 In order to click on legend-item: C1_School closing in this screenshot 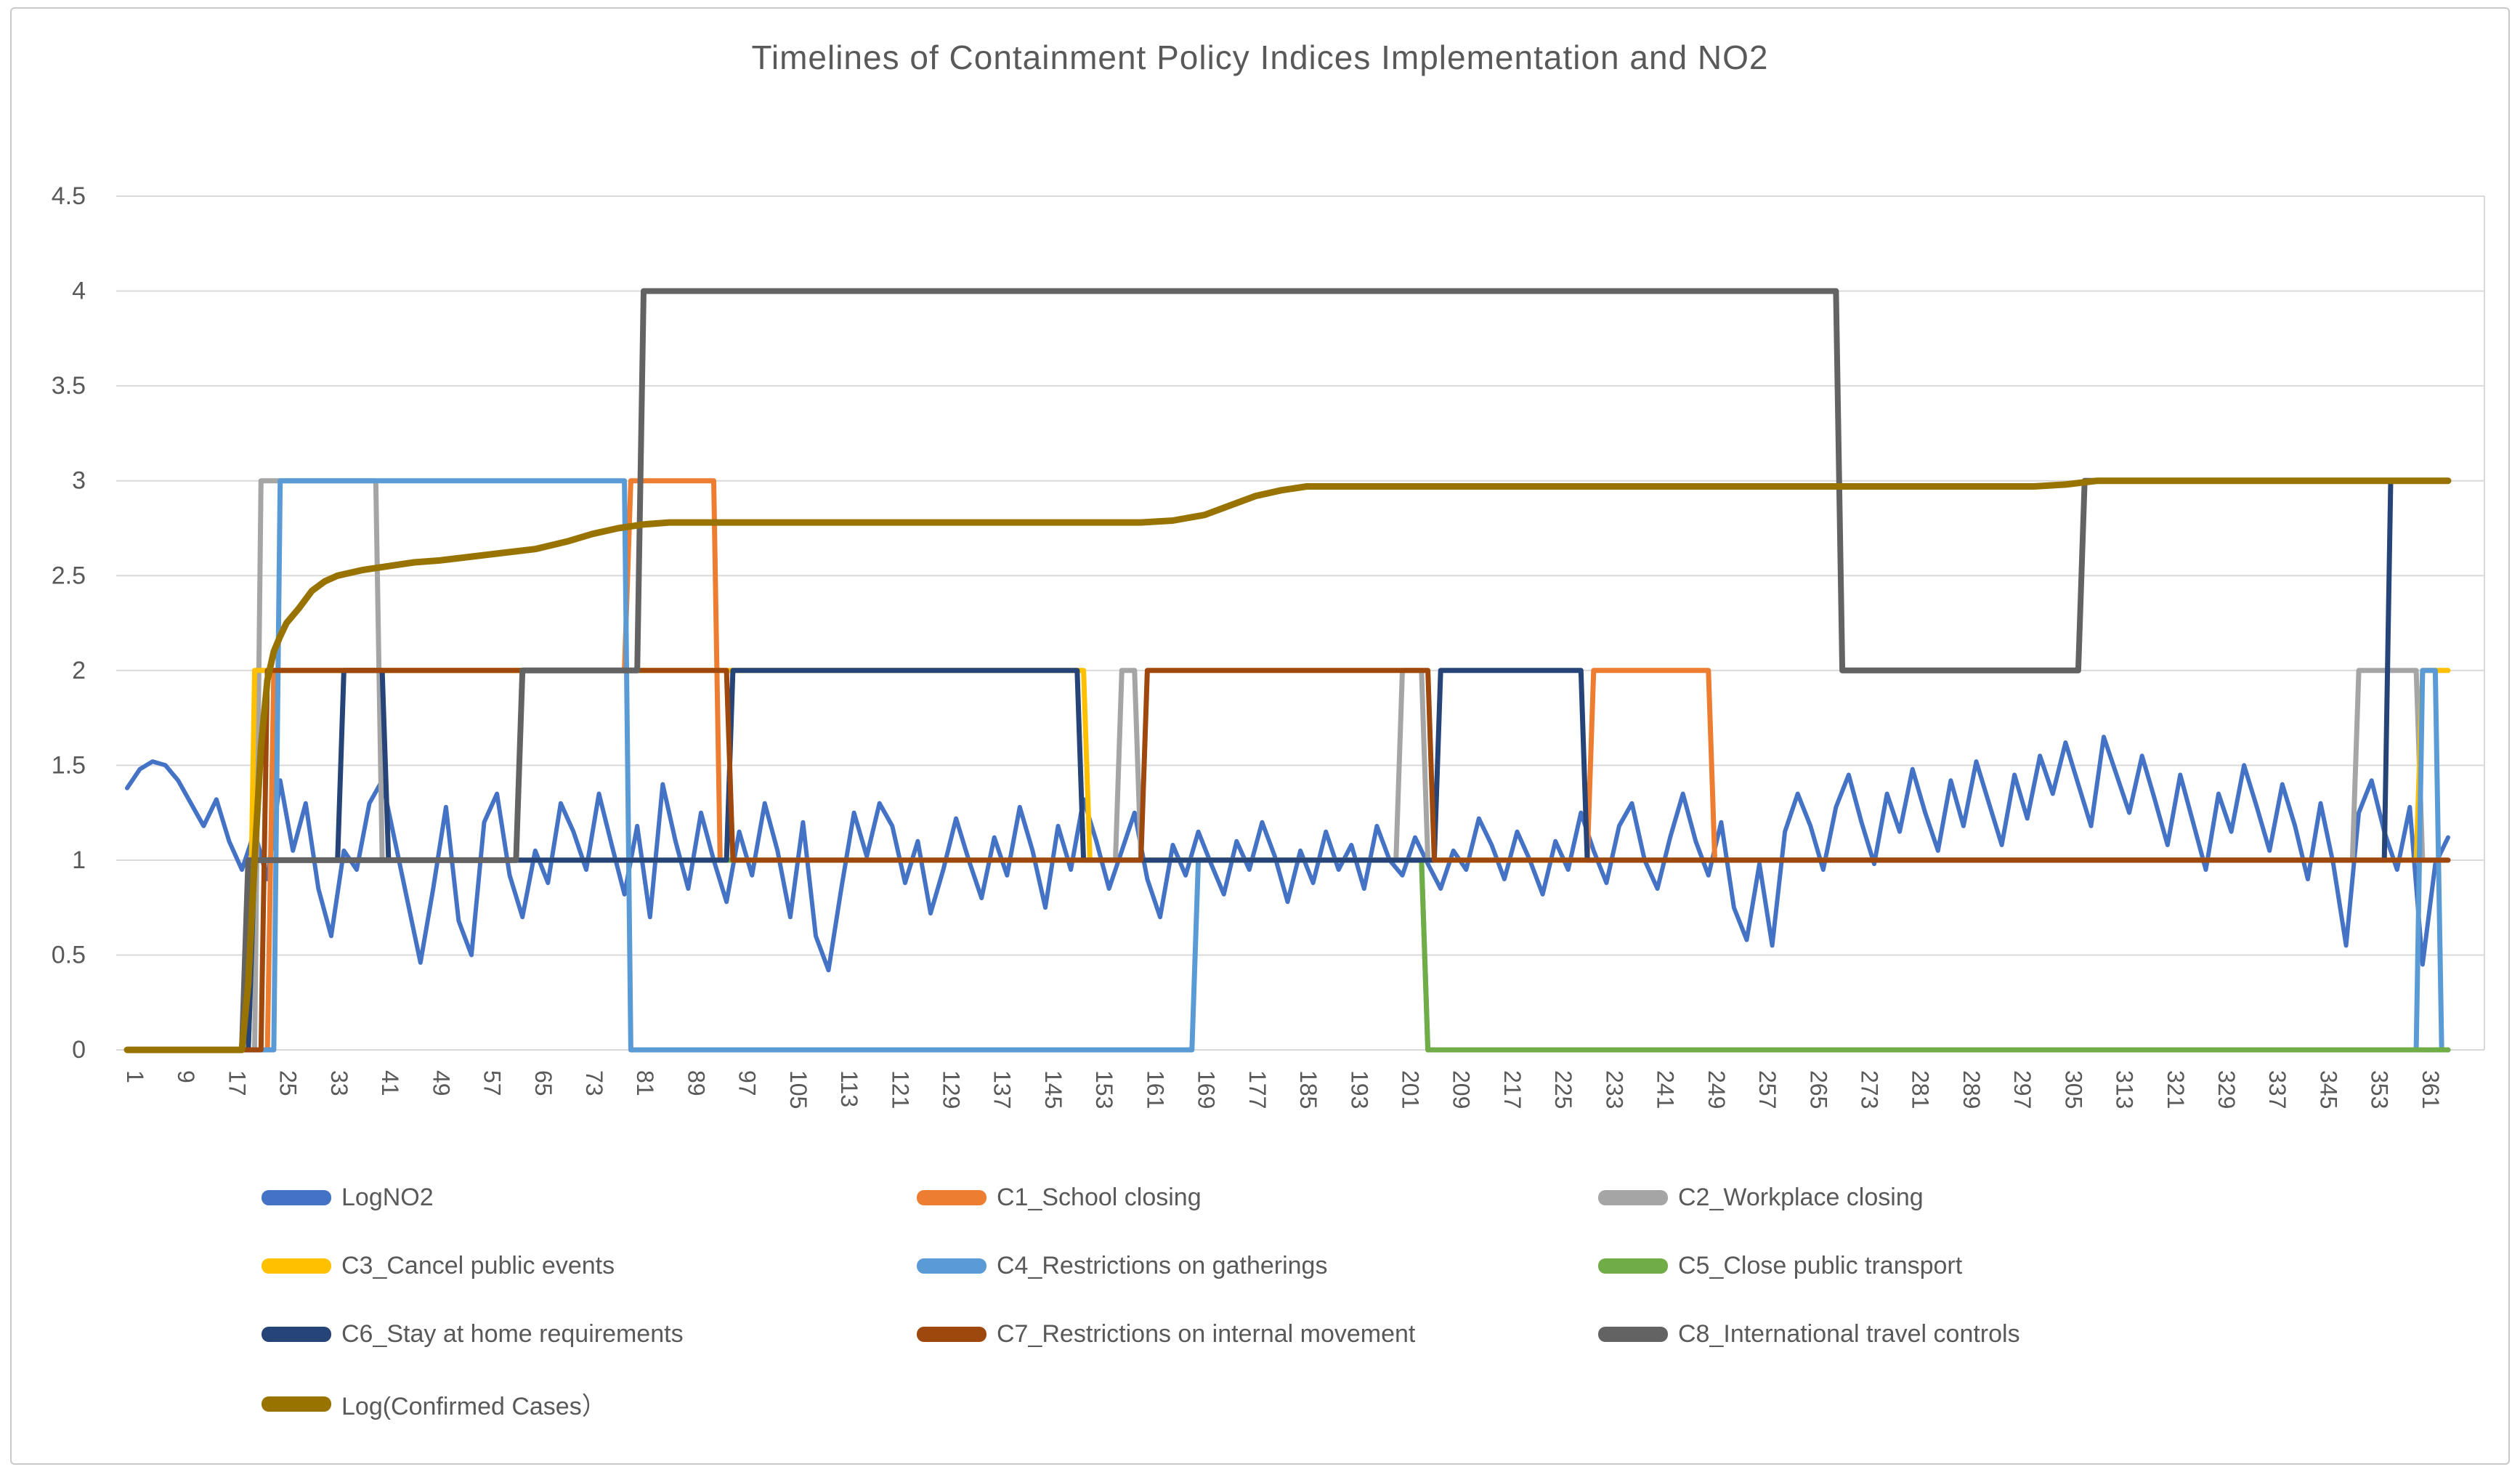, I will do `click(1059, 1197)`.